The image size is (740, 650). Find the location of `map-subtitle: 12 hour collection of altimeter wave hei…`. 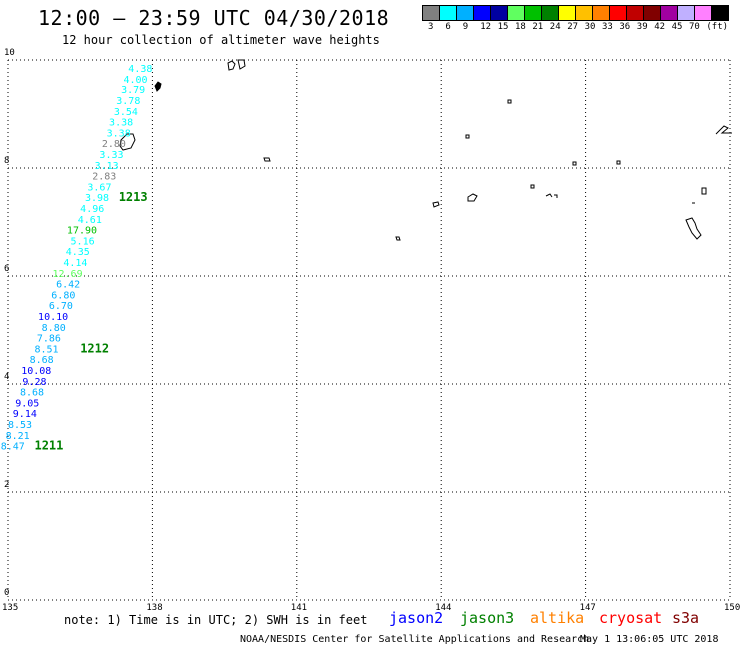

map-subtitle: 12 hour collection of altimeter wave hei… is located at coordinates (221, 40).